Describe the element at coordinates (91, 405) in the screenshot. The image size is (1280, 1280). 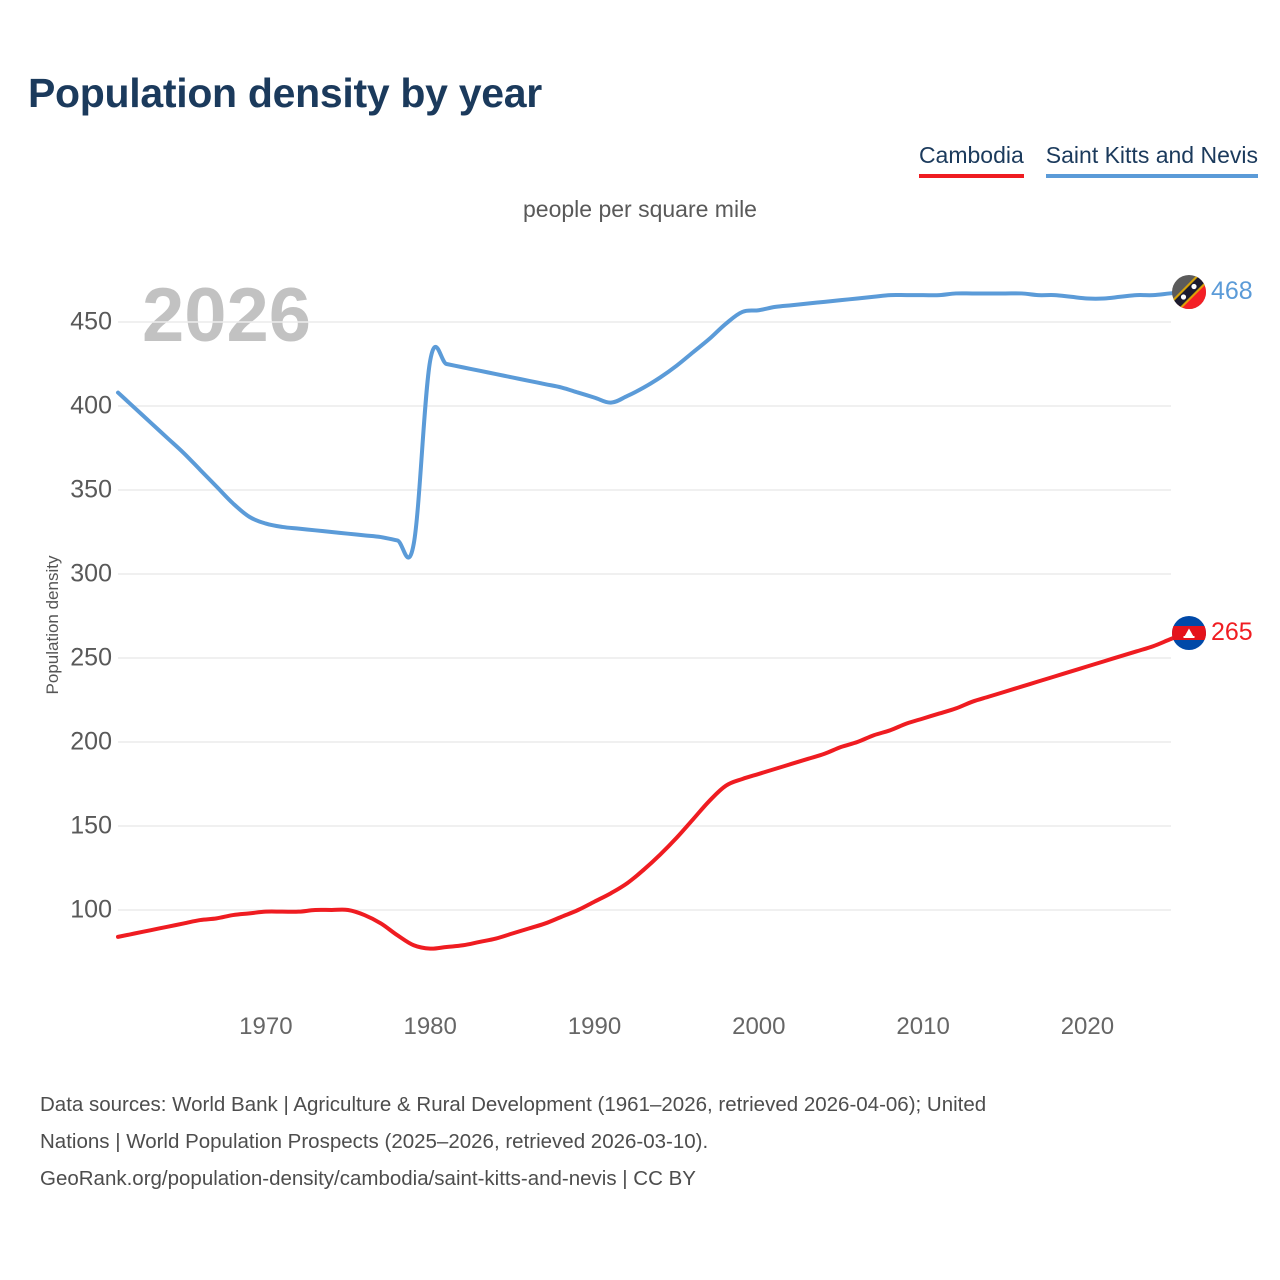
I see `y-tick-label: 400` at that location.